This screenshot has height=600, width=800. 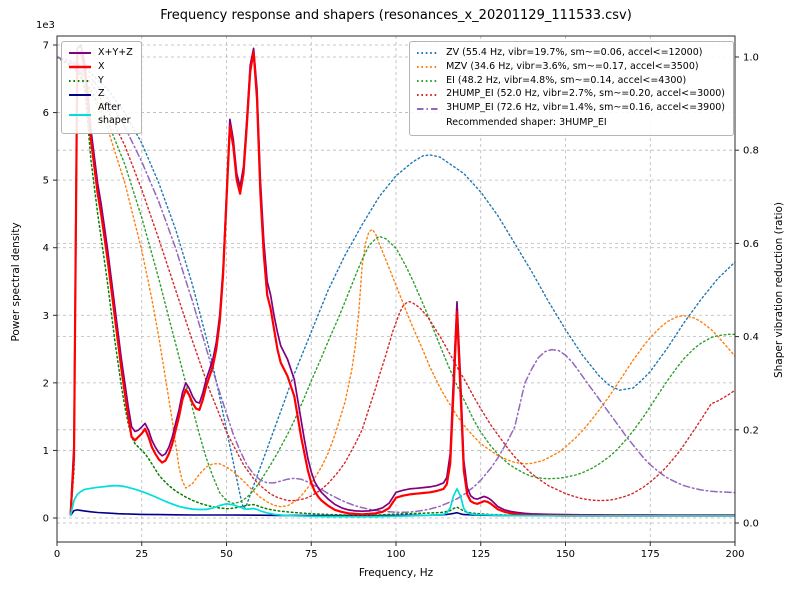 I want to click on legend-item: After shaper, so click(x=100, y=115).